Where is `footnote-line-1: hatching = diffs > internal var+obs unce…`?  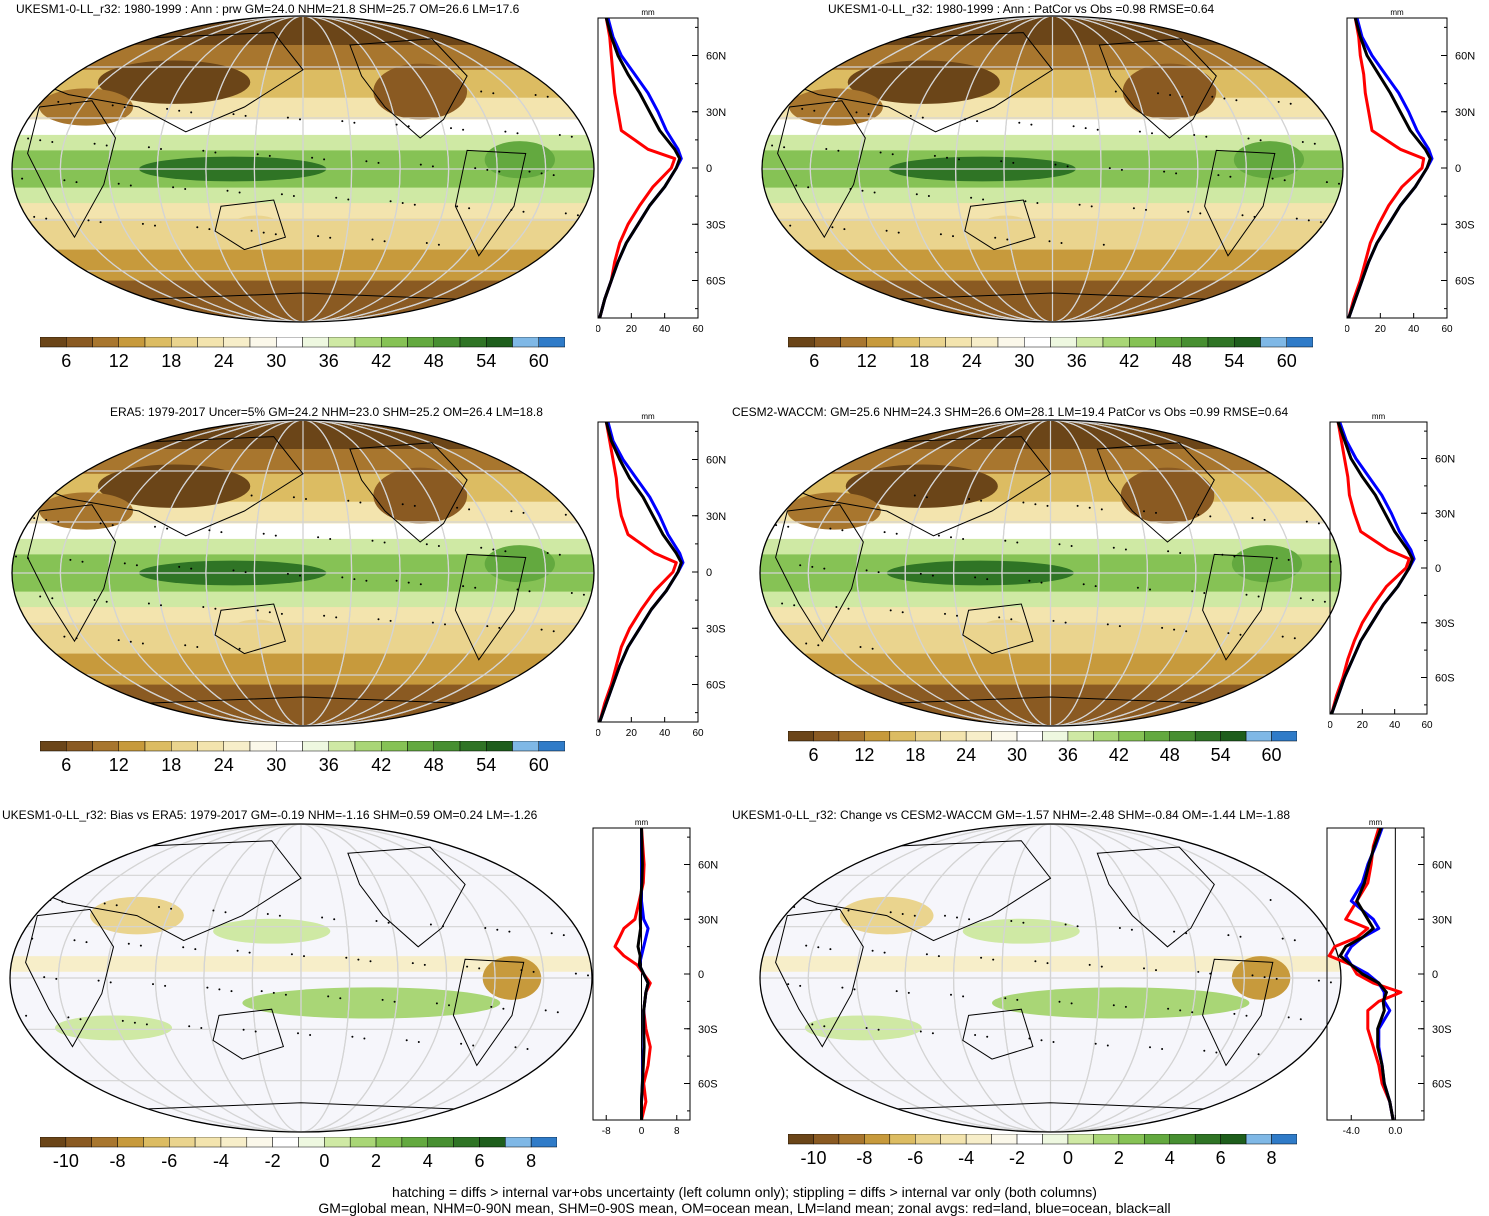
footnote-line-1: hatching = diffs > internal var+obs unce… is located at coordinates (744, 1192).